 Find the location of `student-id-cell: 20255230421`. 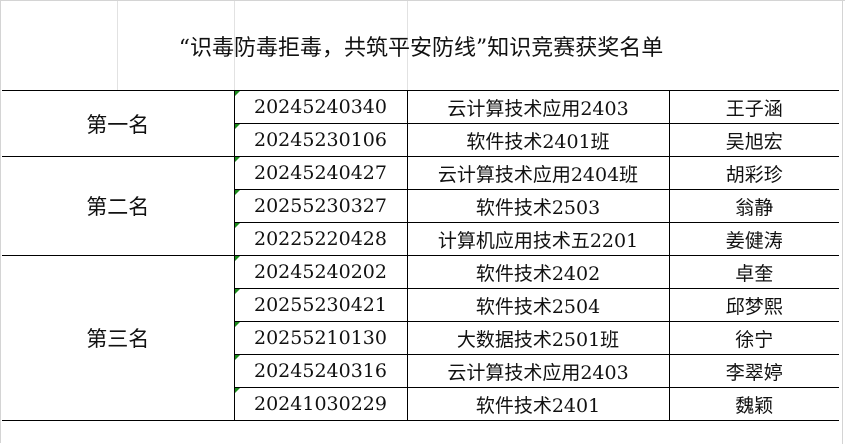

student-id-cell: 20255230421 is located at coordinates (320, 305).